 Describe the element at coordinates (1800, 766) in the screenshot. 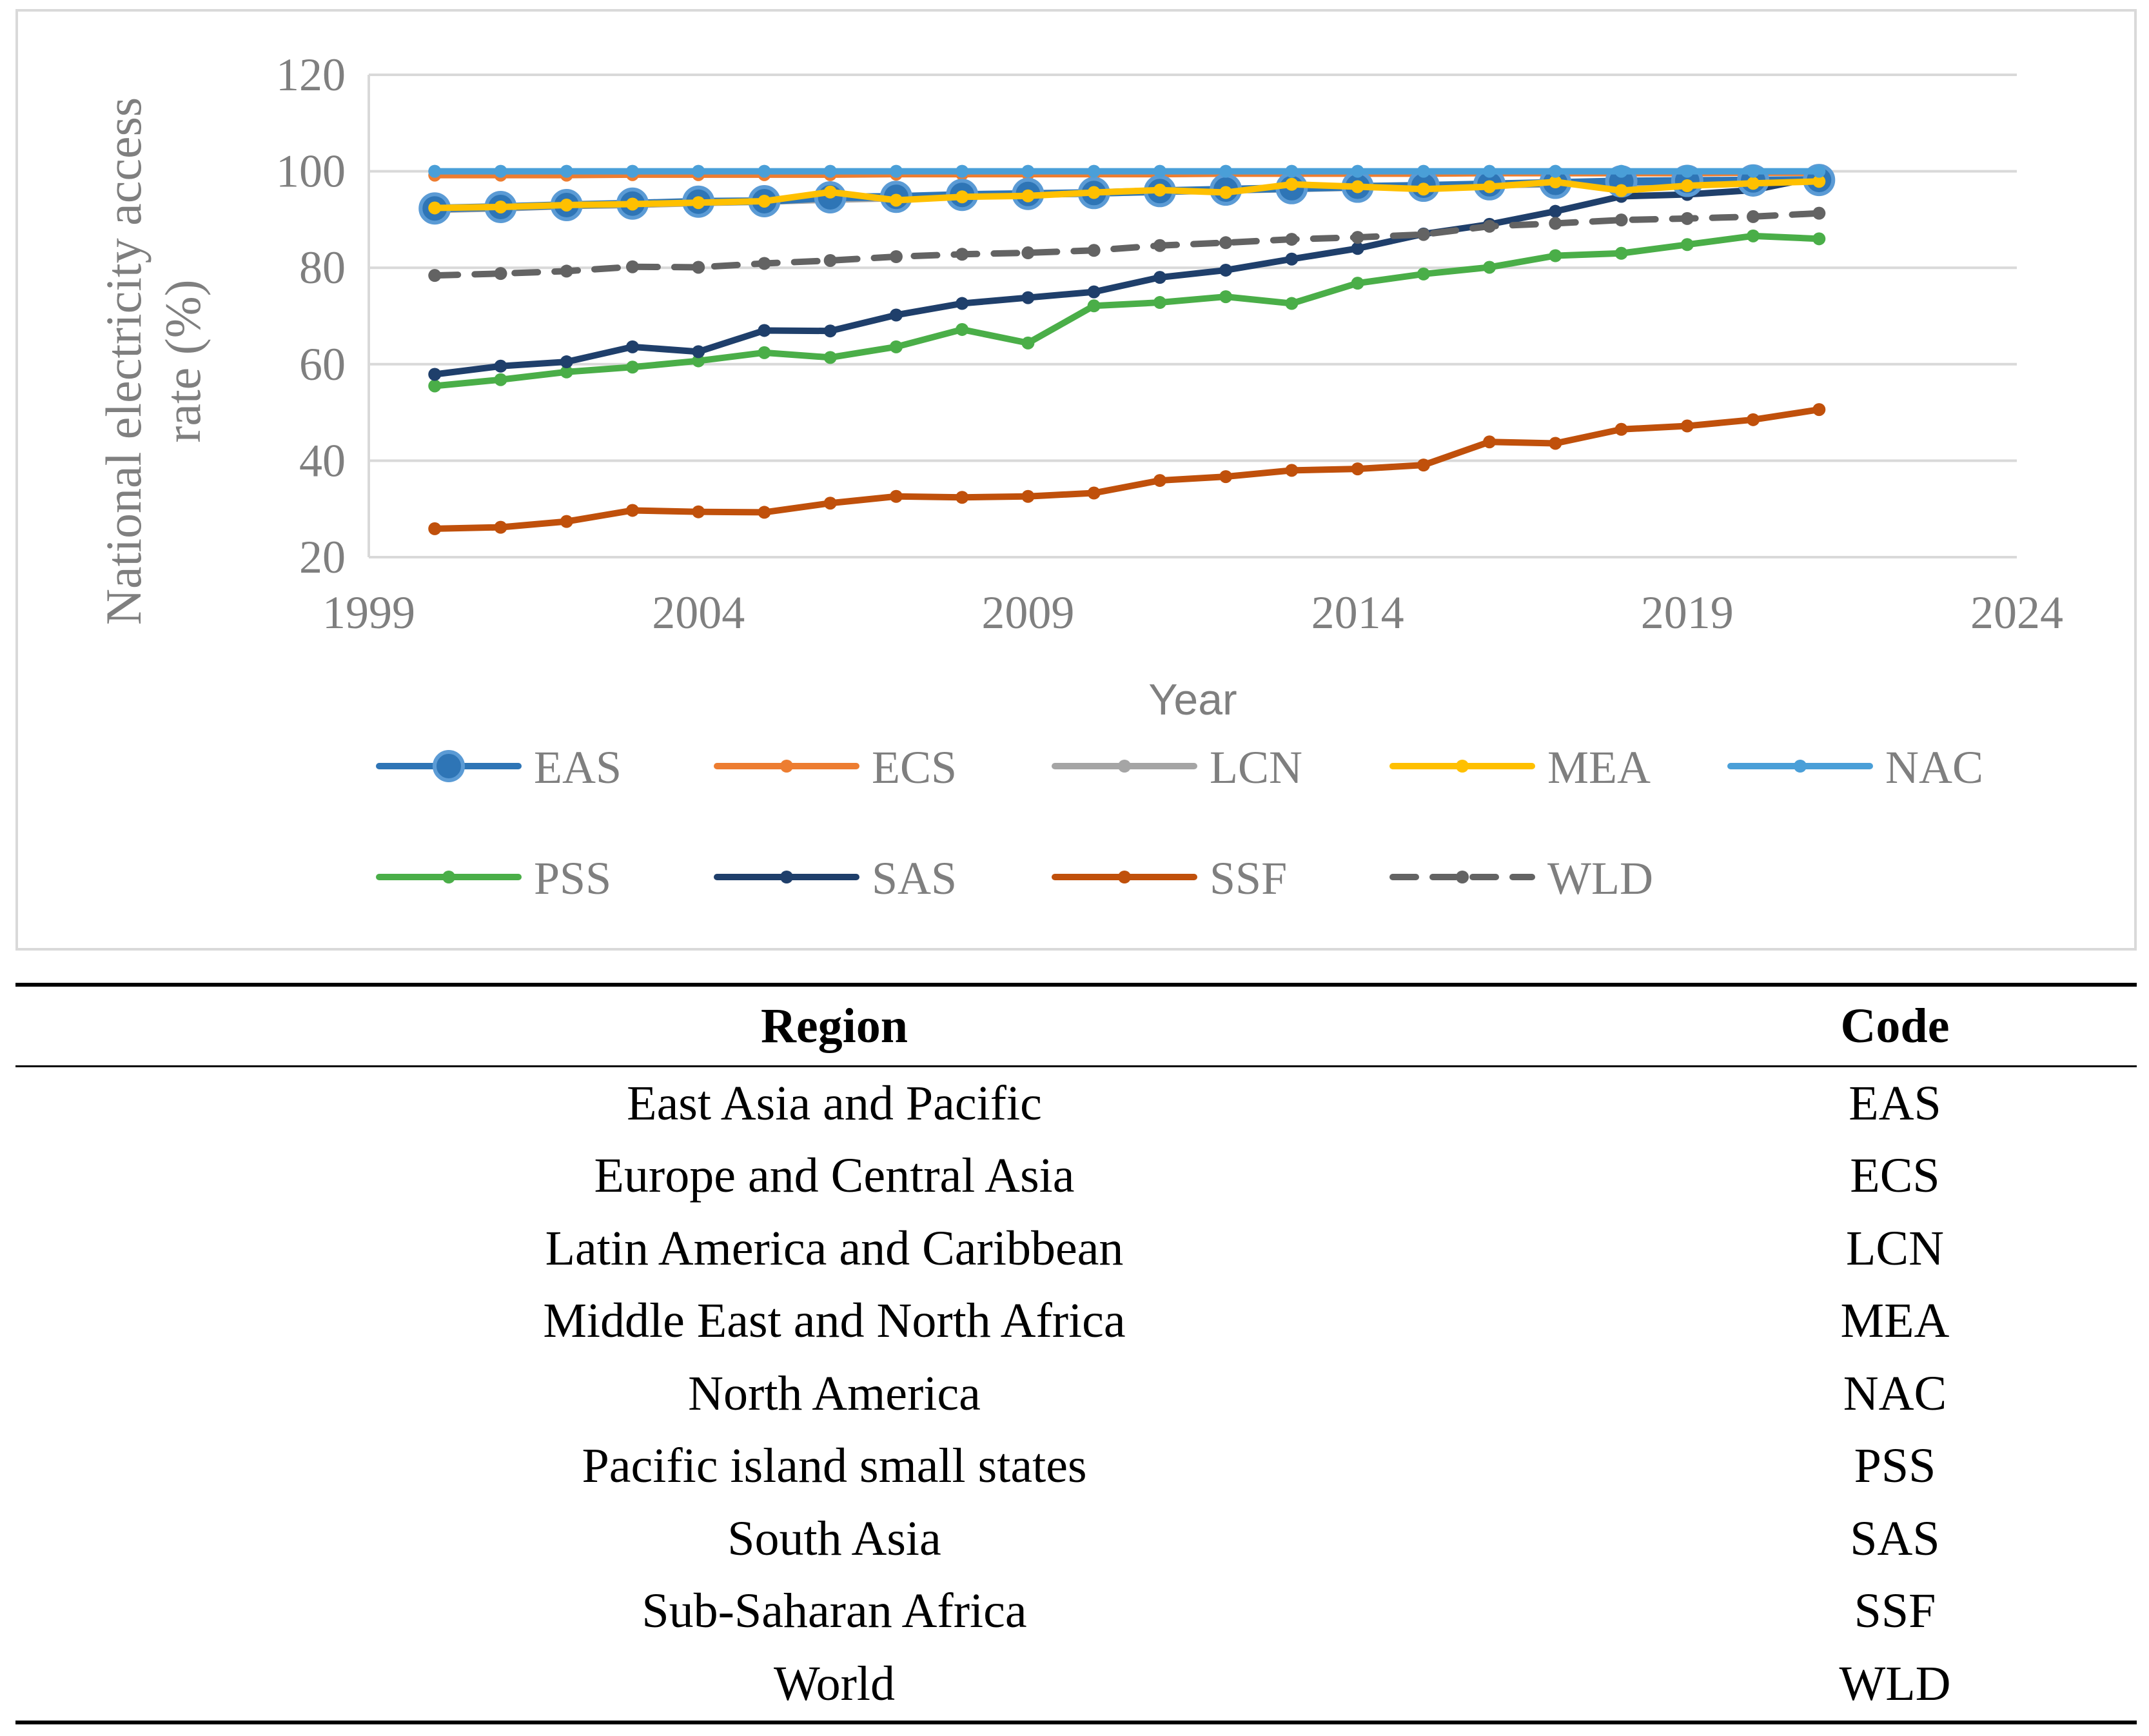

I see `legend-swatch-marker` at that location.